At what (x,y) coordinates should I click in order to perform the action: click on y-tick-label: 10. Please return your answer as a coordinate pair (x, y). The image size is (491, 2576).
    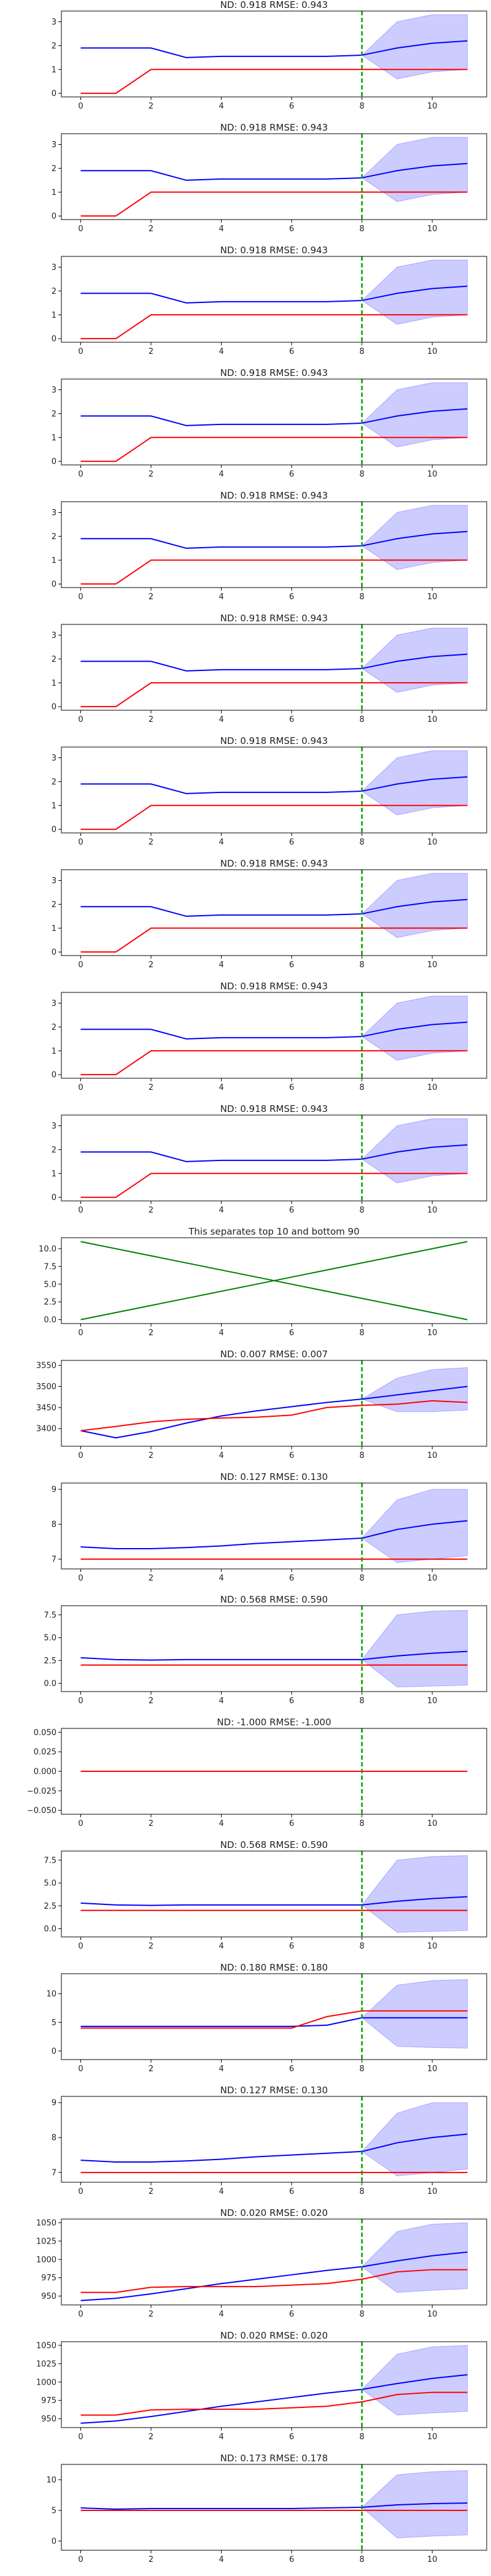
    Looking at the image, I should click on (51, 1994).